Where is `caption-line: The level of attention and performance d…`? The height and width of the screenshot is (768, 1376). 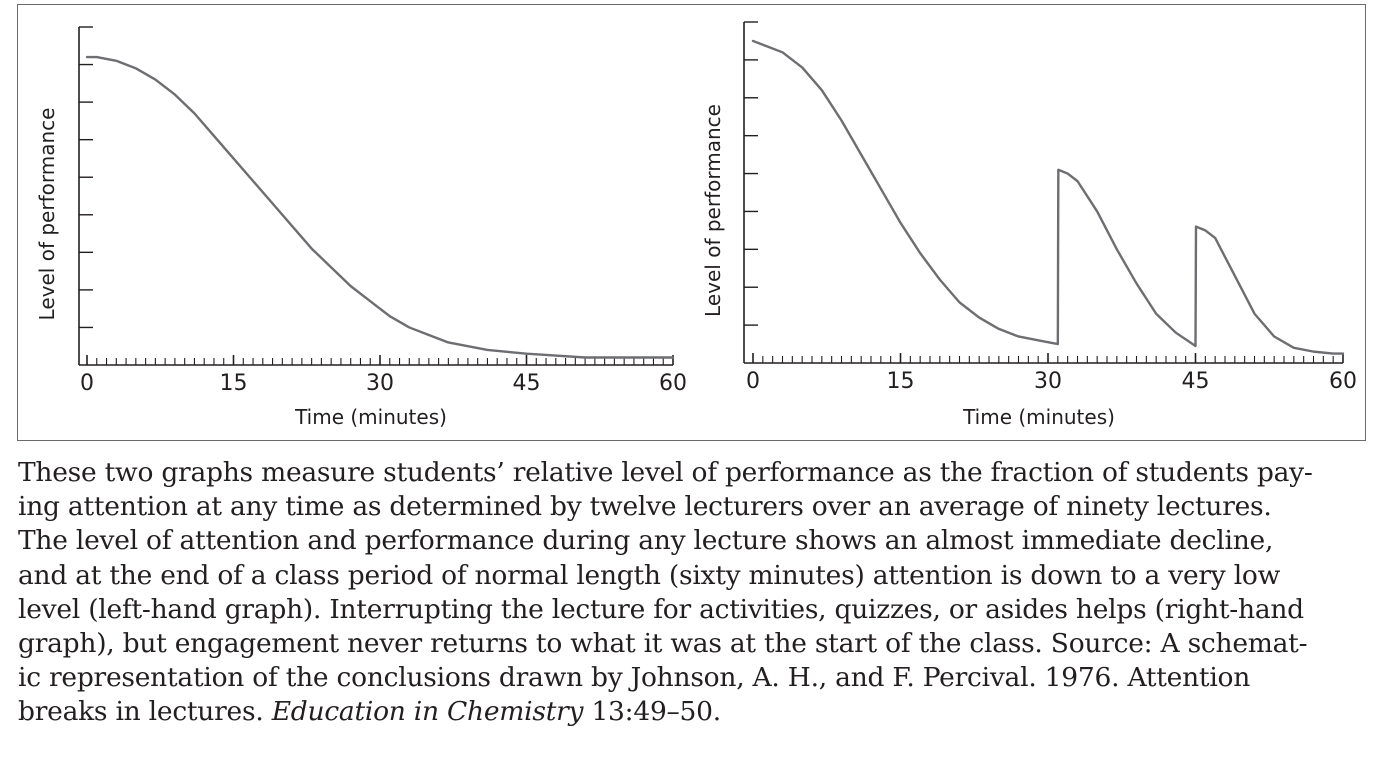 caption-line: The level of attention and performance d… is located at coordinates (646, 541).